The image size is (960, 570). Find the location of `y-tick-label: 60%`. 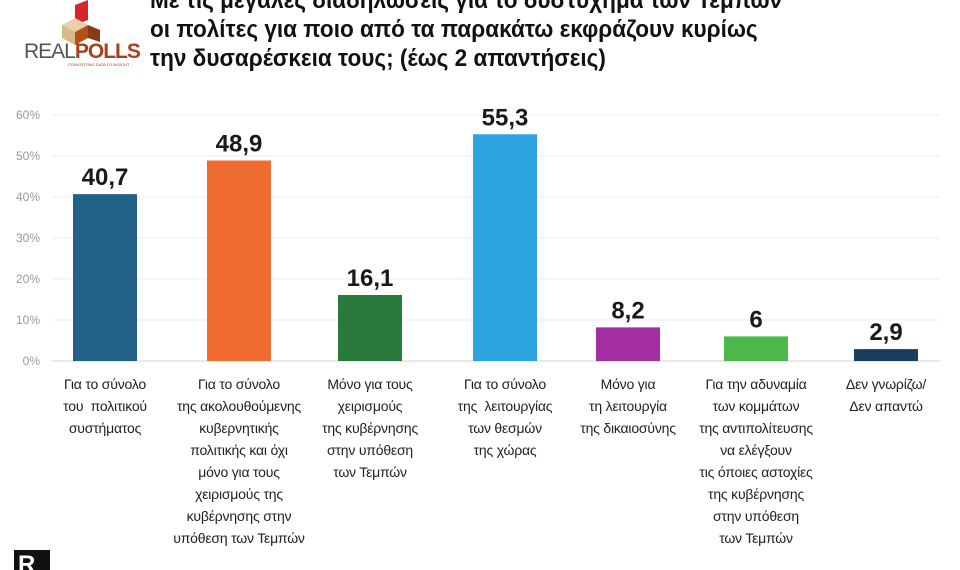

y-tick-label: 60% is located at coordinates (28, 115).